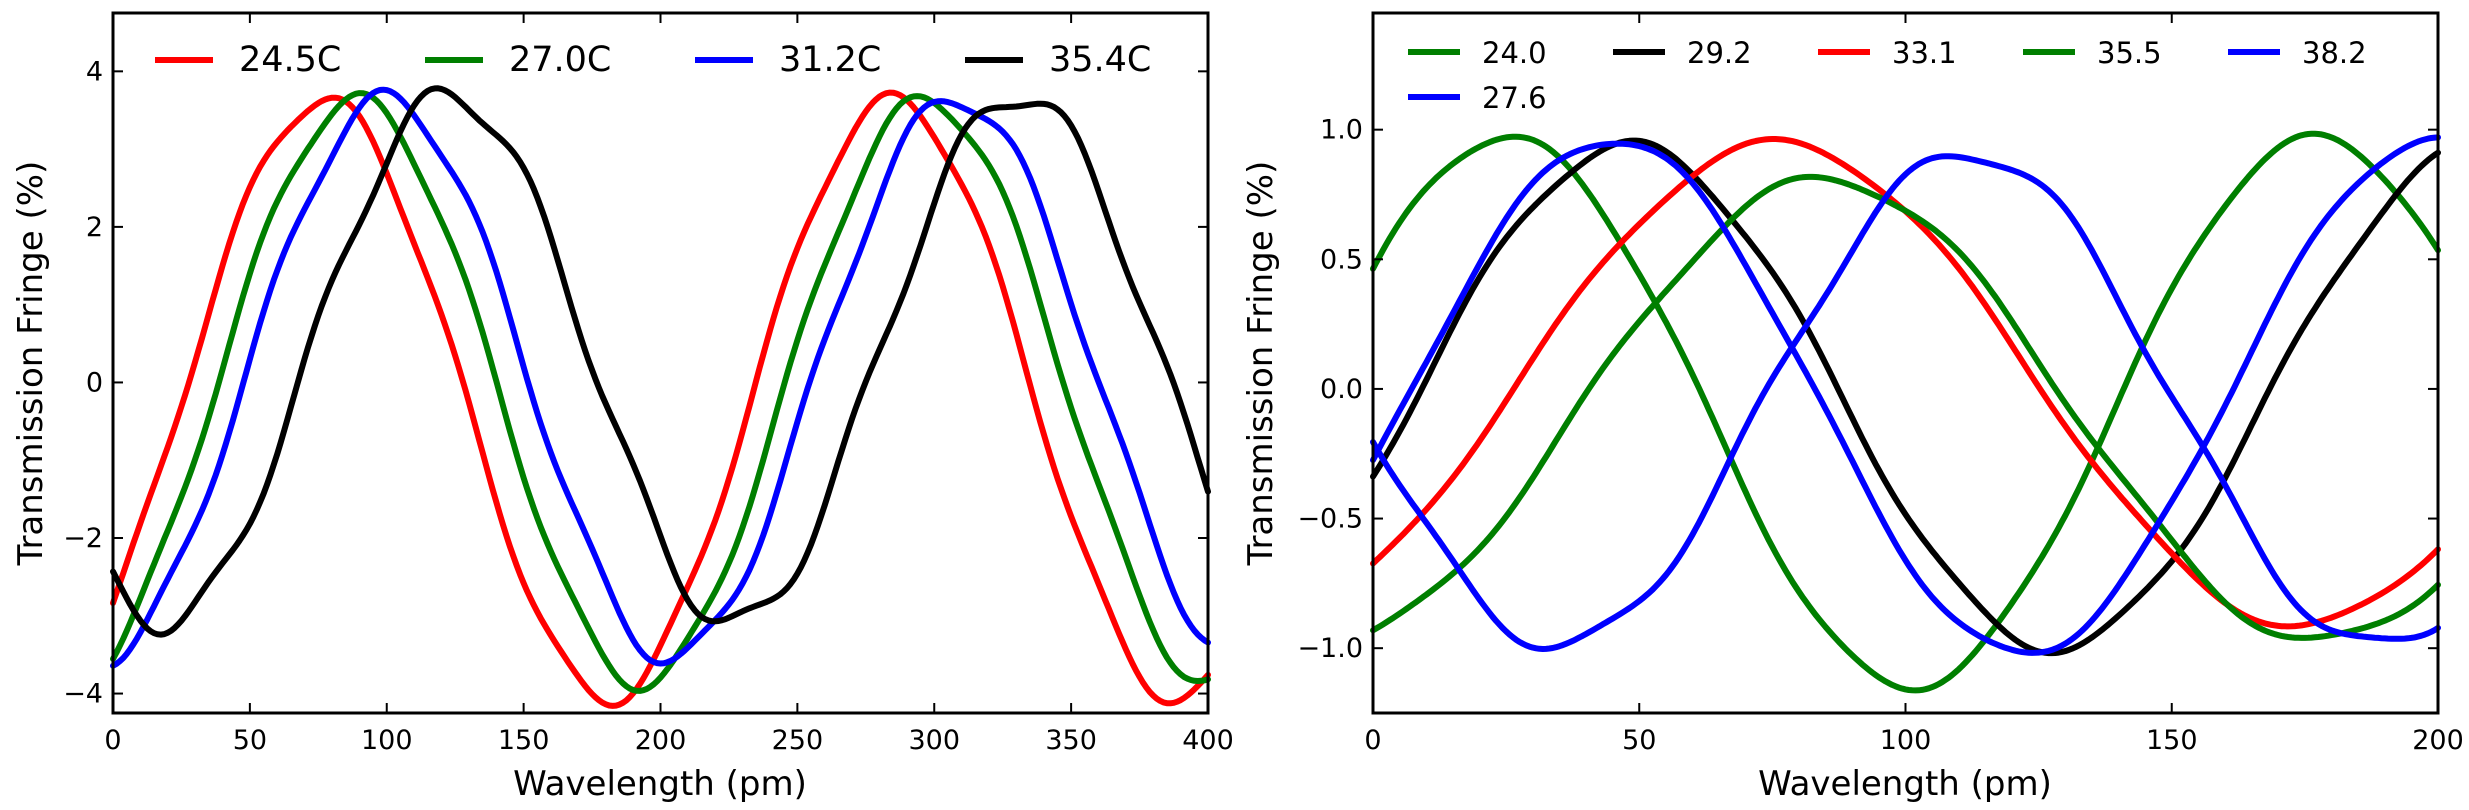 This screenshot has height=810, width=2469. What do you see at coordinates (290, 60) in the screenshot?
I see `left-legend-label-24.5C: 24.5C` at bounding box center [290, 60].